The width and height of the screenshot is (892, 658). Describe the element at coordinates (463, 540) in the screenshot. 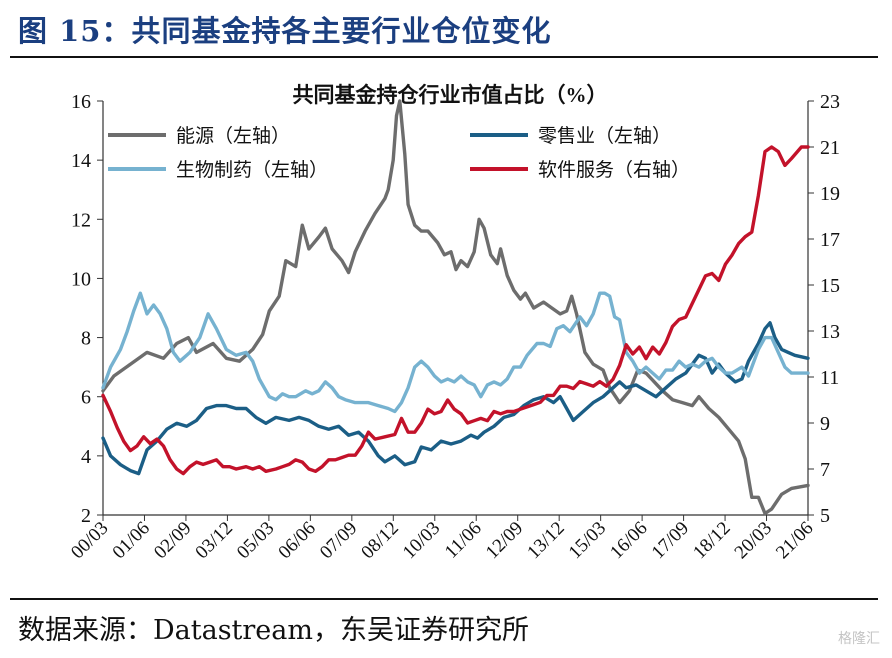

I see `x-tick-label: 11/06` at that location.